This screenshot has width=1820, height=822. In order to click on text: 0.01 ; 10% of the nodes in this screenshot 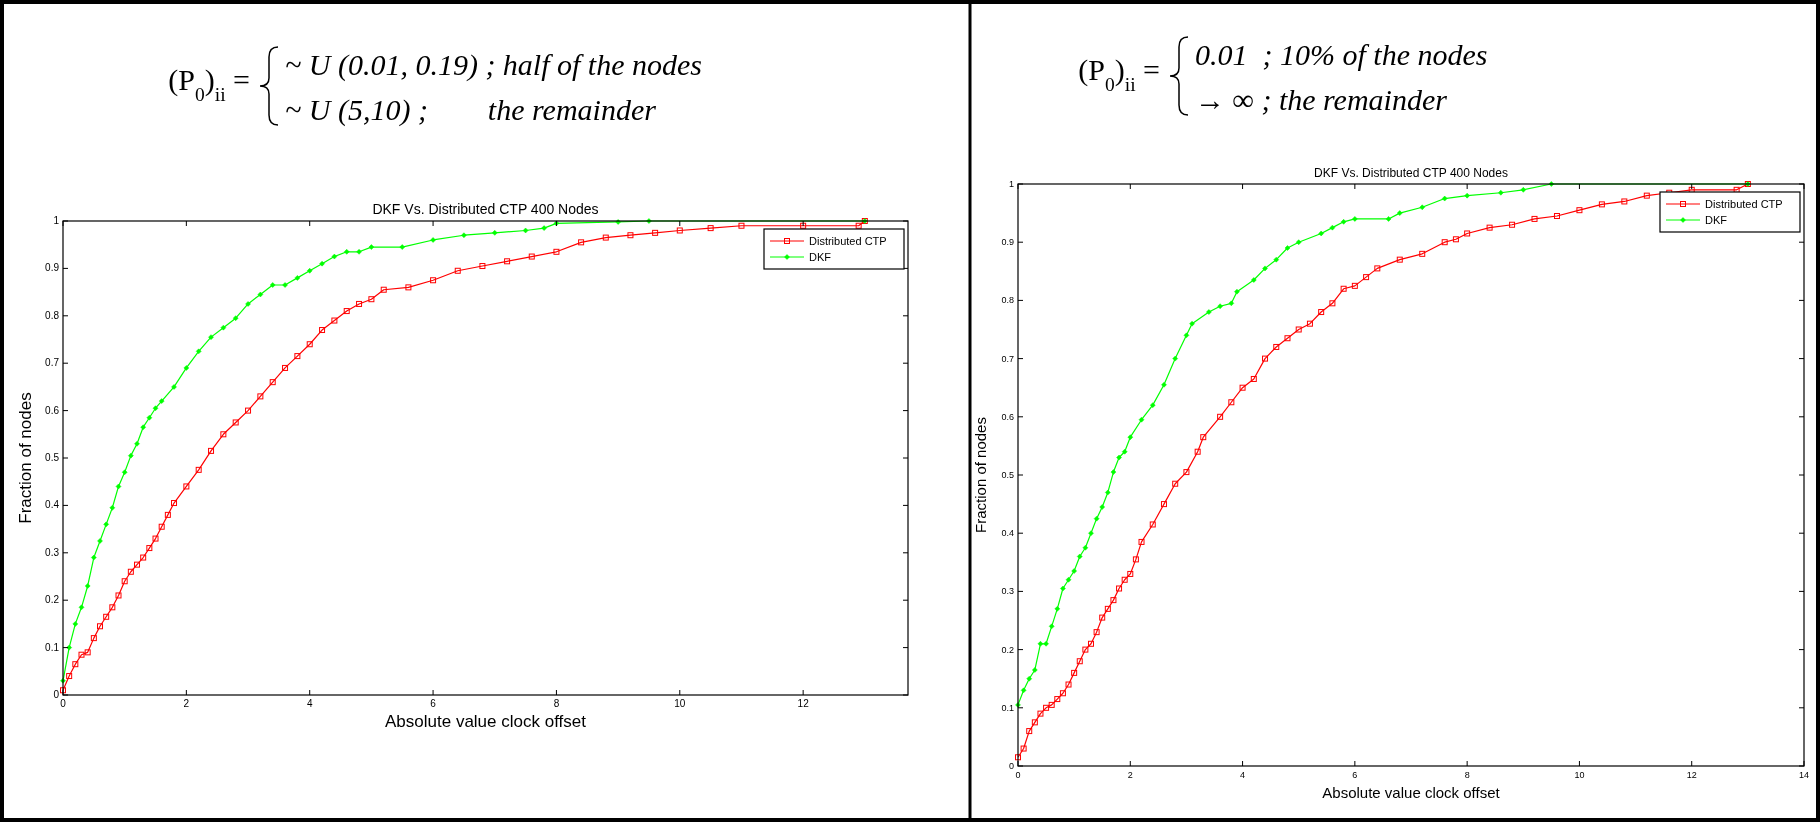, I will do `click(1341, 54)`.